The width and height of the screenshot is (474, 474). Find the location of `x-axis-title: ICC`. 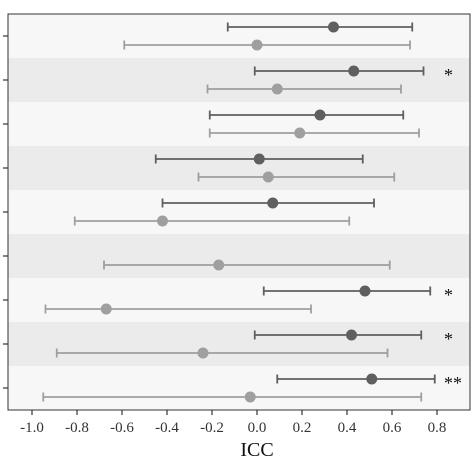

x-axis-title: ICC is located at coordinates (256, 450).